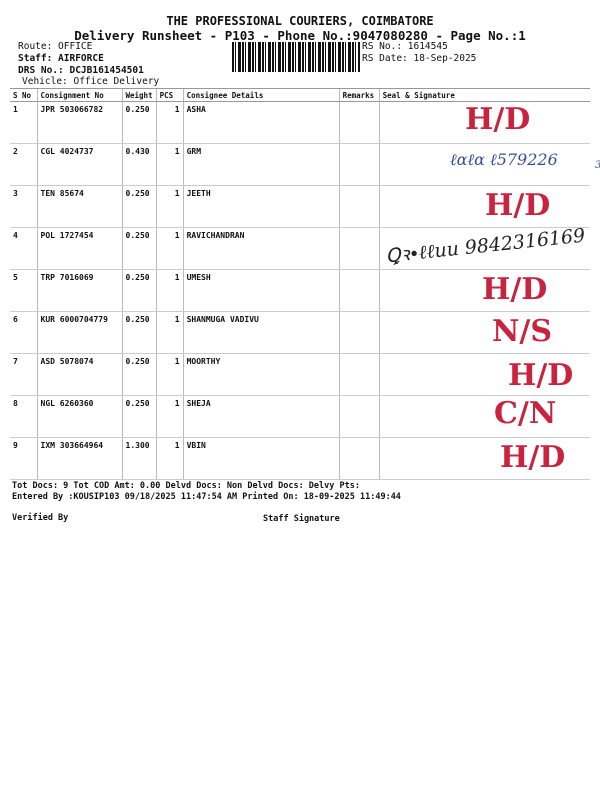  Describe the element at coordinates (261, 206) in the screenshot. I see `cell-consignee: JEETH` at that location.